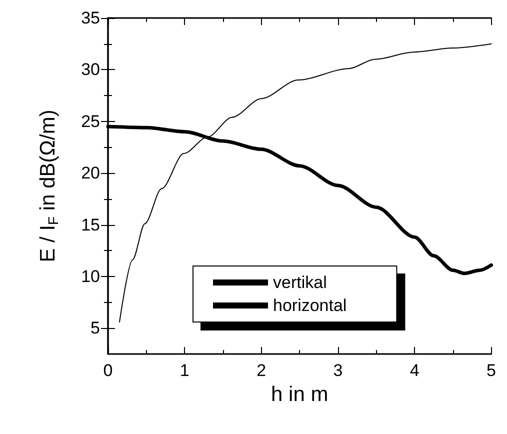 This screenshot has height=434, width=507. I want to click on y-tick-label: 15, so click(90, 224).